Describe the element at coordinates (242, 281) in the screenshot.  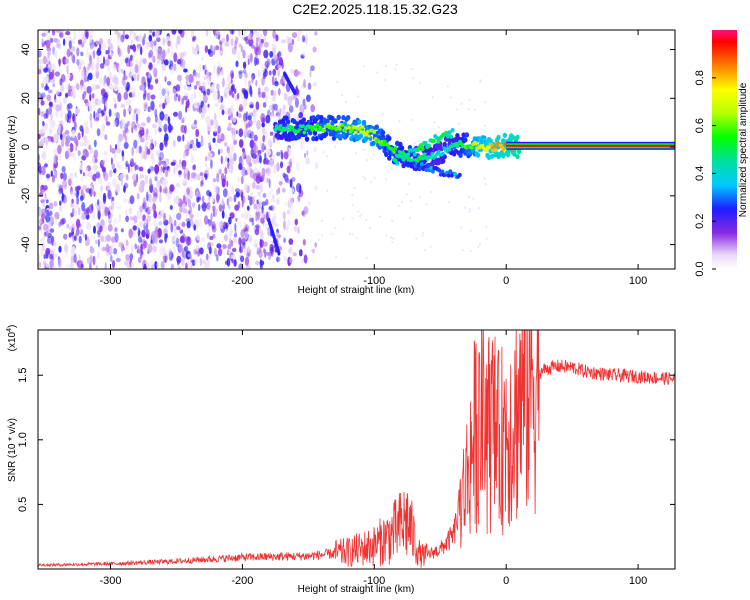
I see `x-tick-label: -200` at that location.